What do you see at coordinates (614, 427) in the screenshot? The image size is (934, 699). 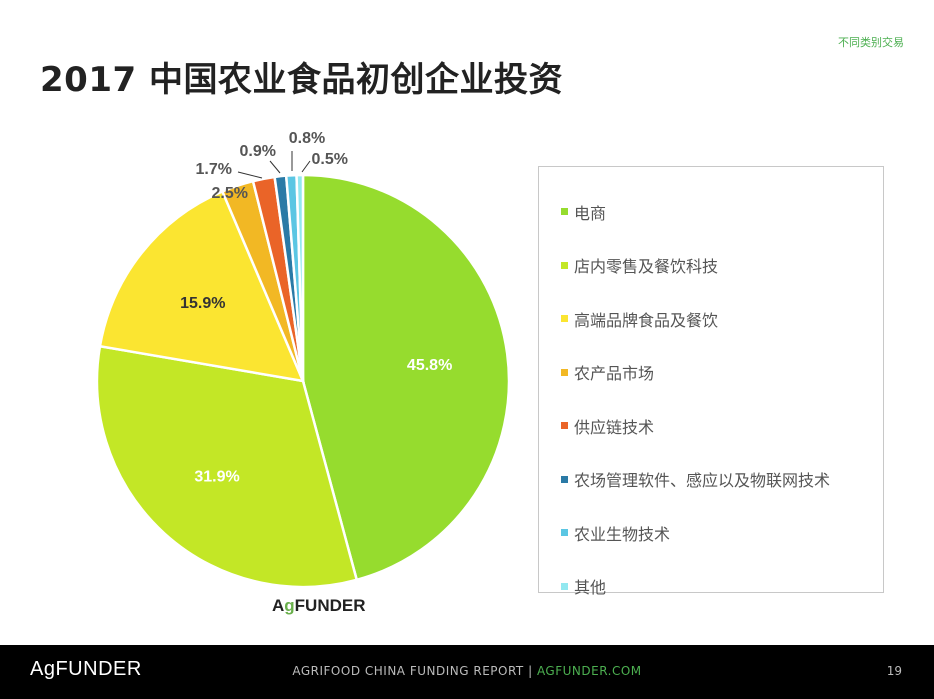 I see `legend-label: 供应链技术` at bounding box center [614, 427].